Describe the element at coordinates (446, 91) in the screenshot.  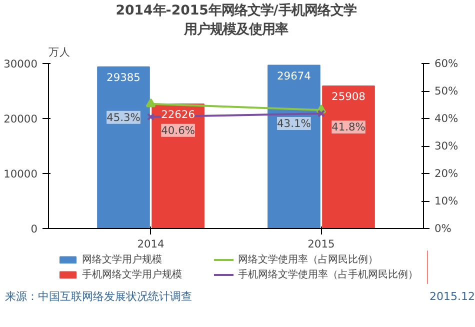
I see `y2-tick-label: 50%` at that location.